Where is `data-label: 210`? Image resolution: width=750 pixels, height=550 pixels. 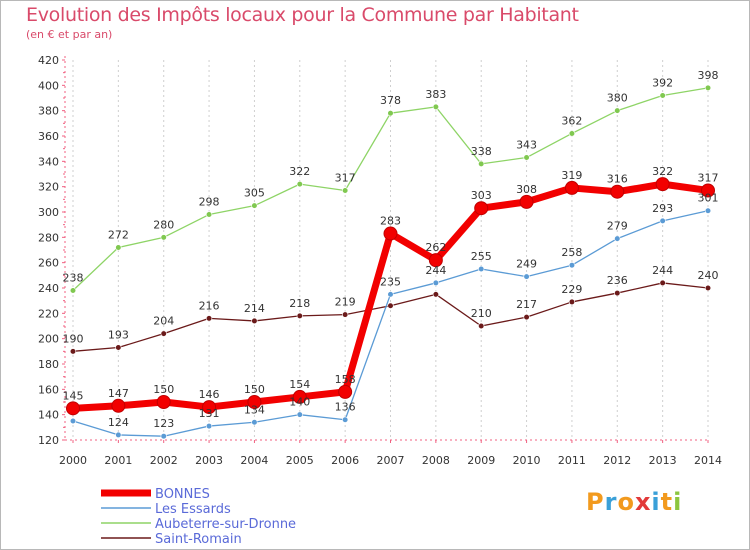 data-label: 210 is located at coordinates (481, 313).